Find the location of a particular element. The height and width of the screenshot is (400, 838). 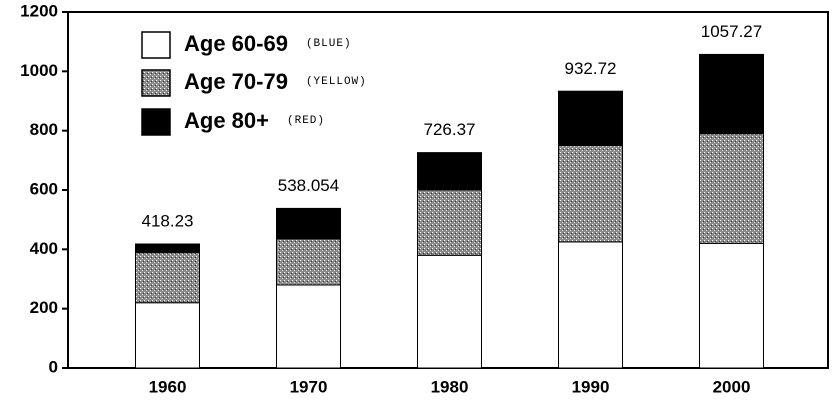

y-tick-label: 1200 is located at coordinates (39, 10).